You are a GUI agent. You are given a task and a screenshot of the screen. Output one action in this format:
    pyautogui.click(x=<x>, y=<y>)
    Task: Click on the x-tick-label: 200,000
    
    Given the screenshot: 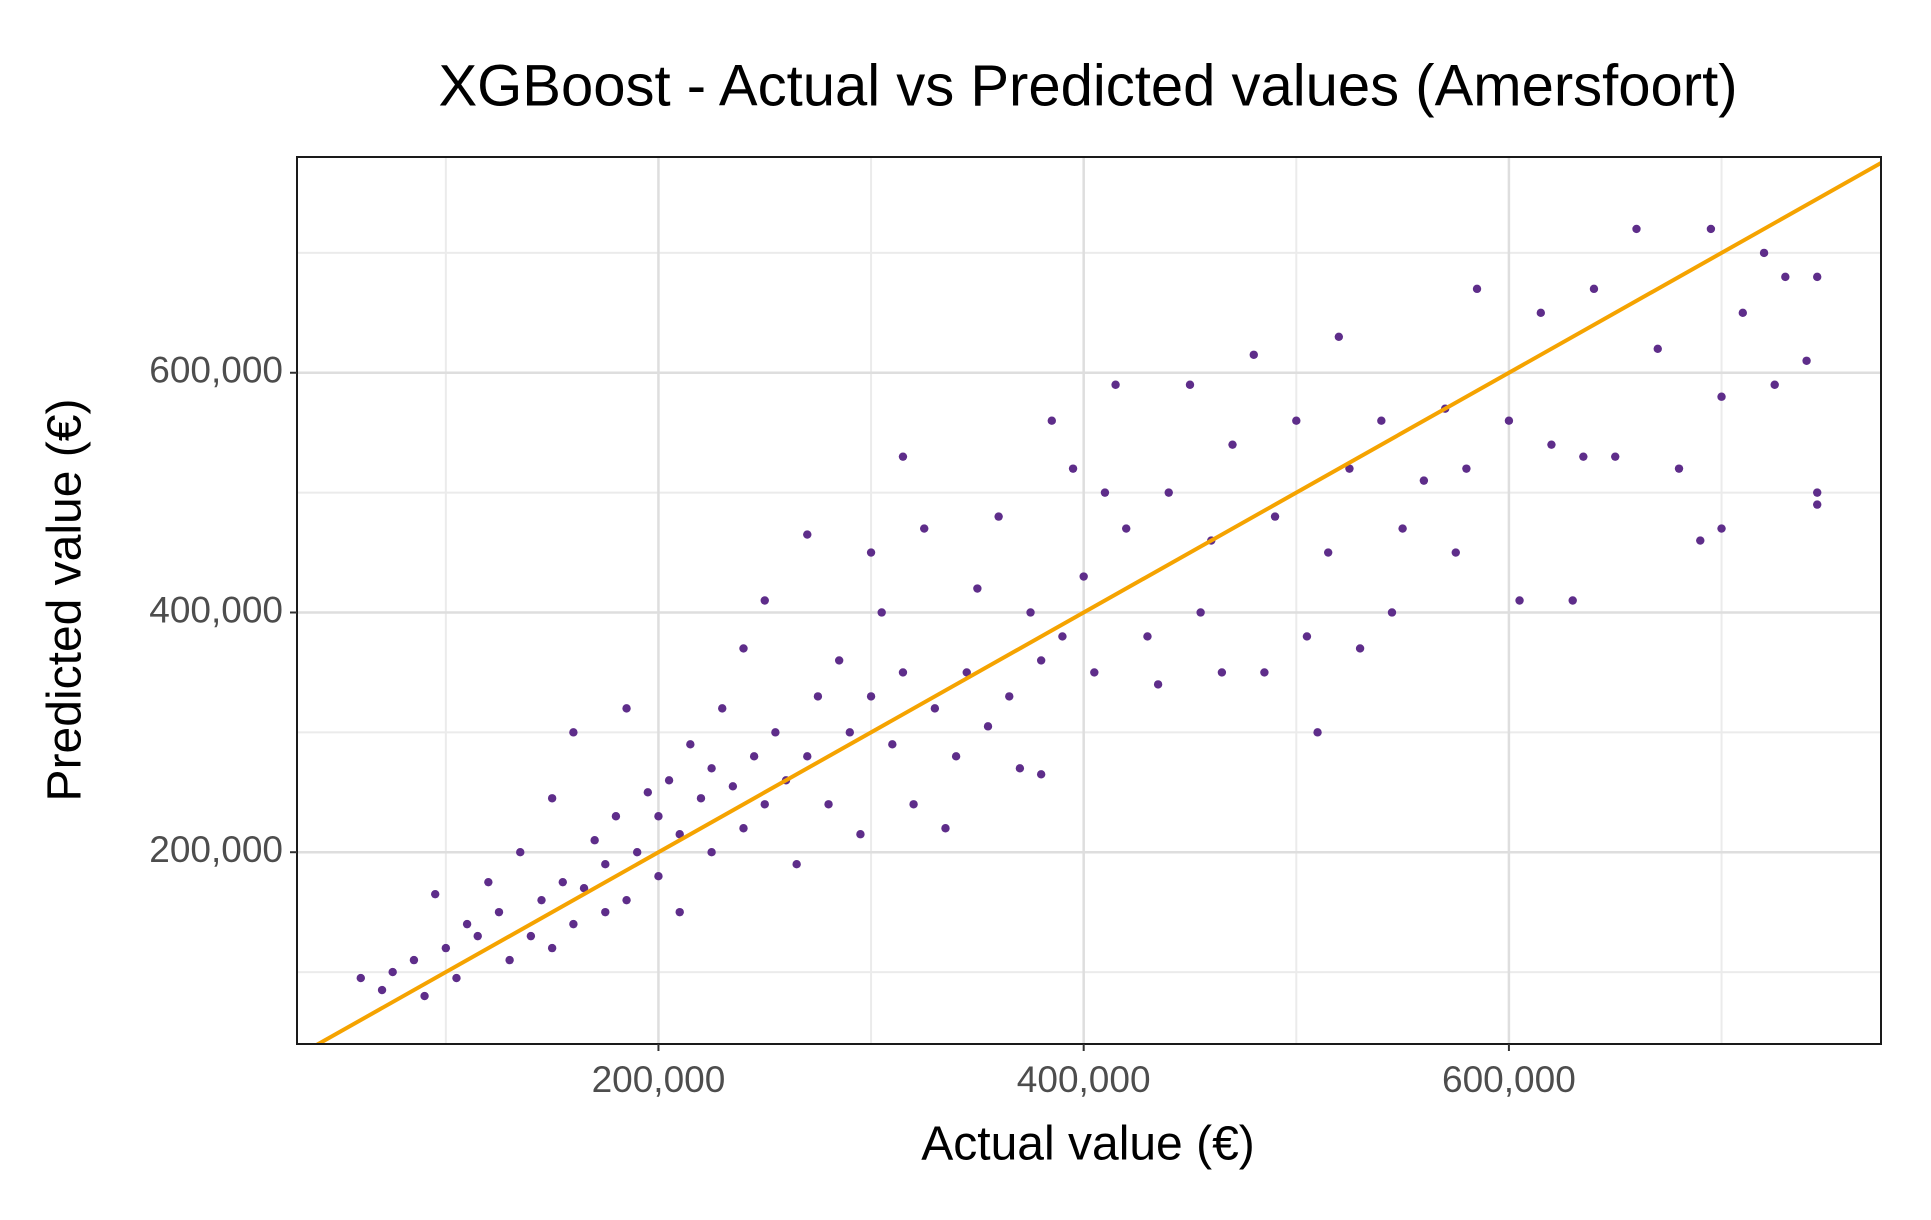 What is the action you would take?
    pyautogui.click(x=659, y=1079)
    